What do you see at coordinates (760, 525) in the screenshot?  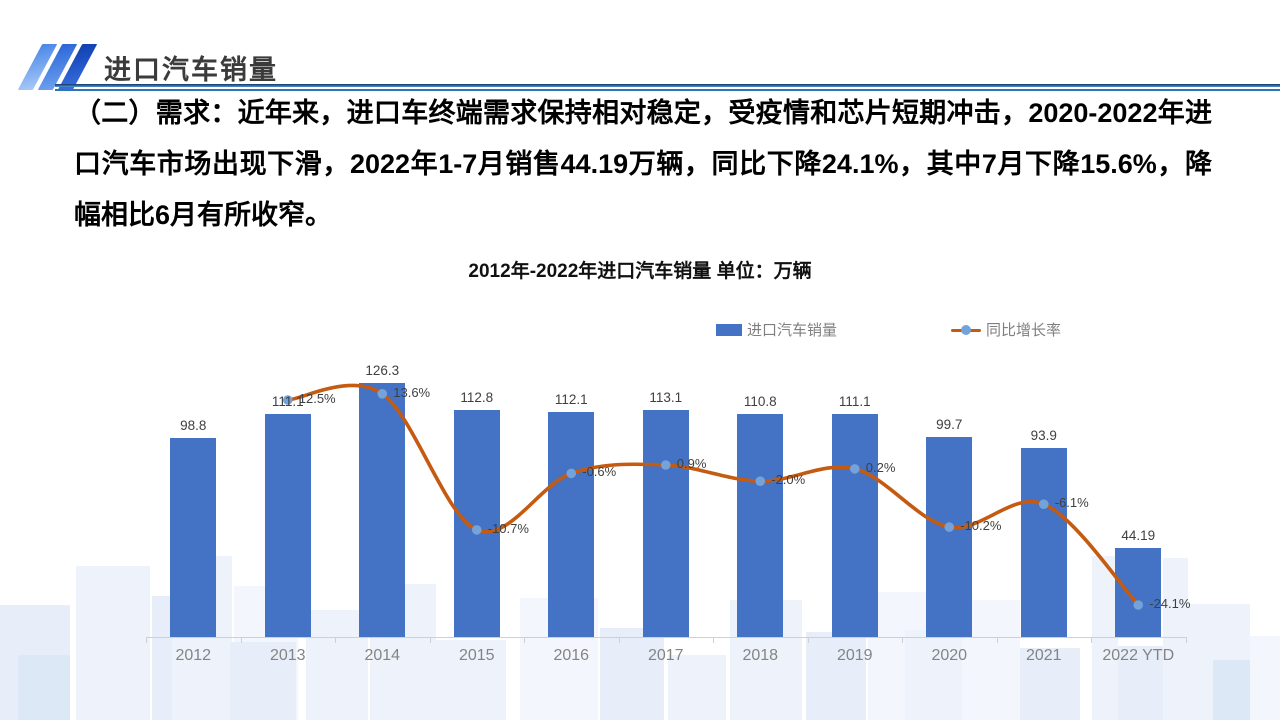 I see `bar-2018` at bounding box center [760, 525].